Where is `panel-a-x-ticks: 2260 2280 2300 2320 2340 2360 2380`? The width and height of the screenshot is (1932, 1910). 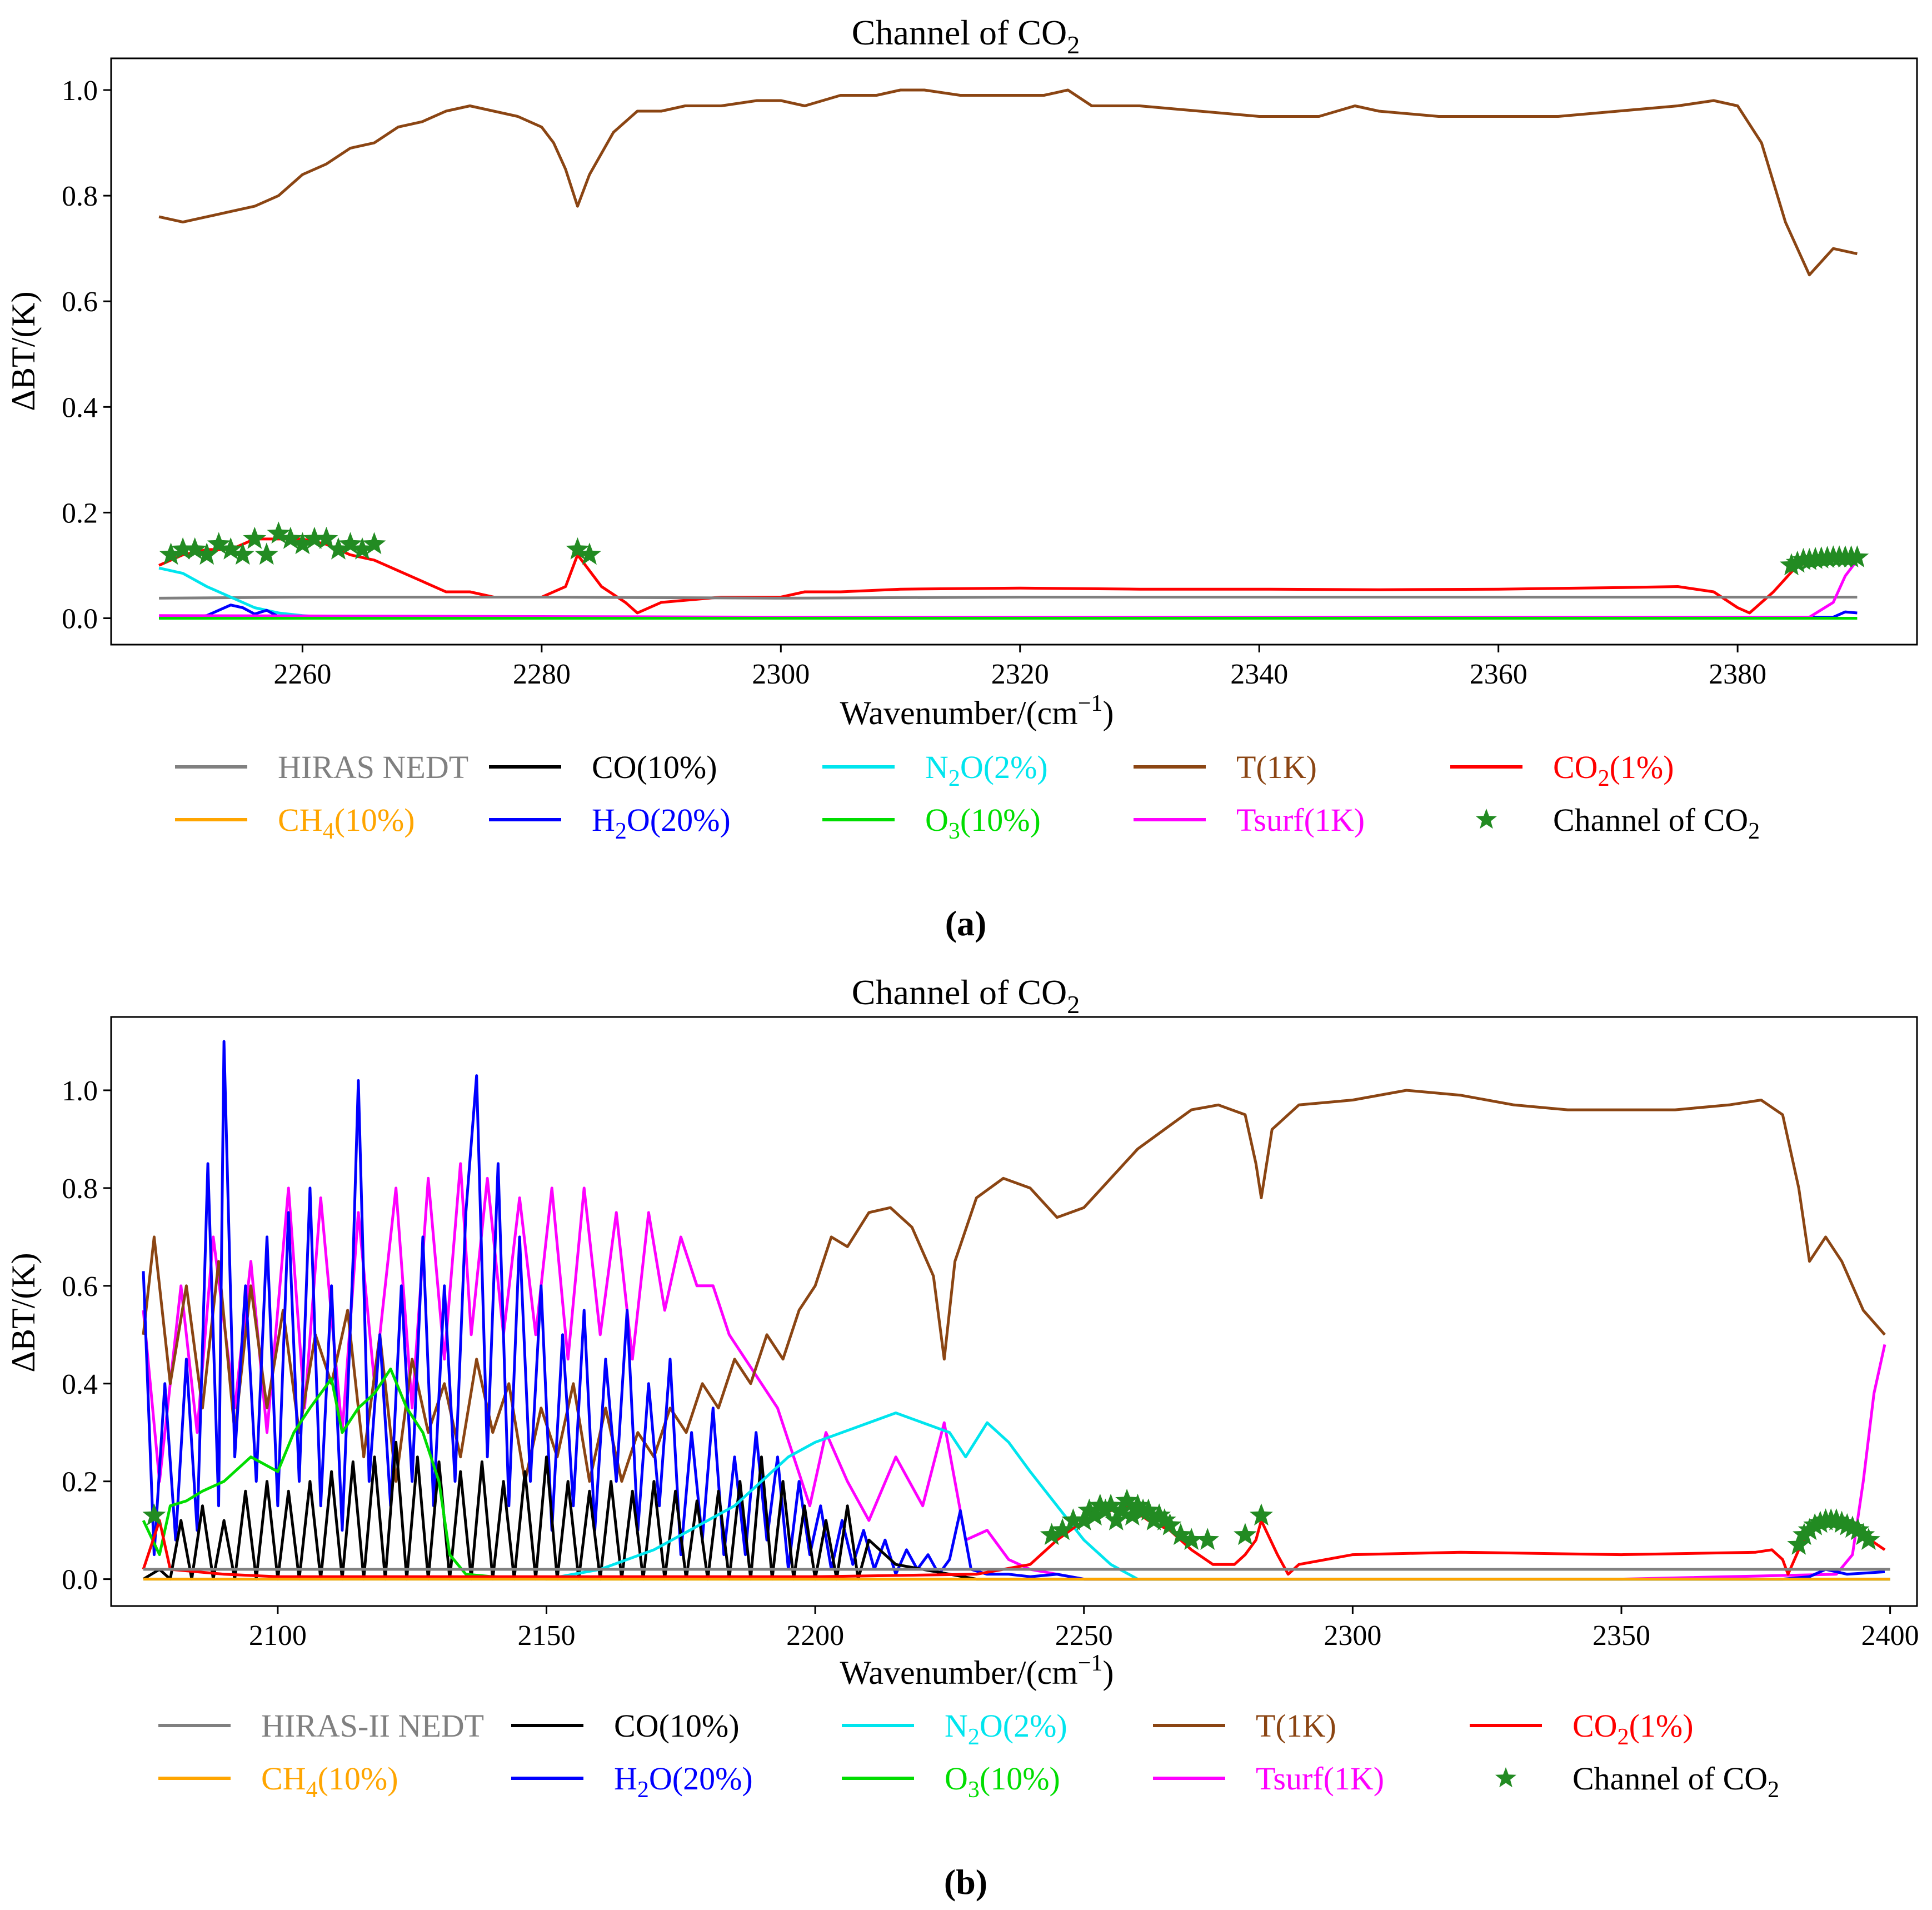
panel-a-x-ticks: 2260 2280 2300 2320 2340 2360 2380 is located at coordinates (1020, 668).